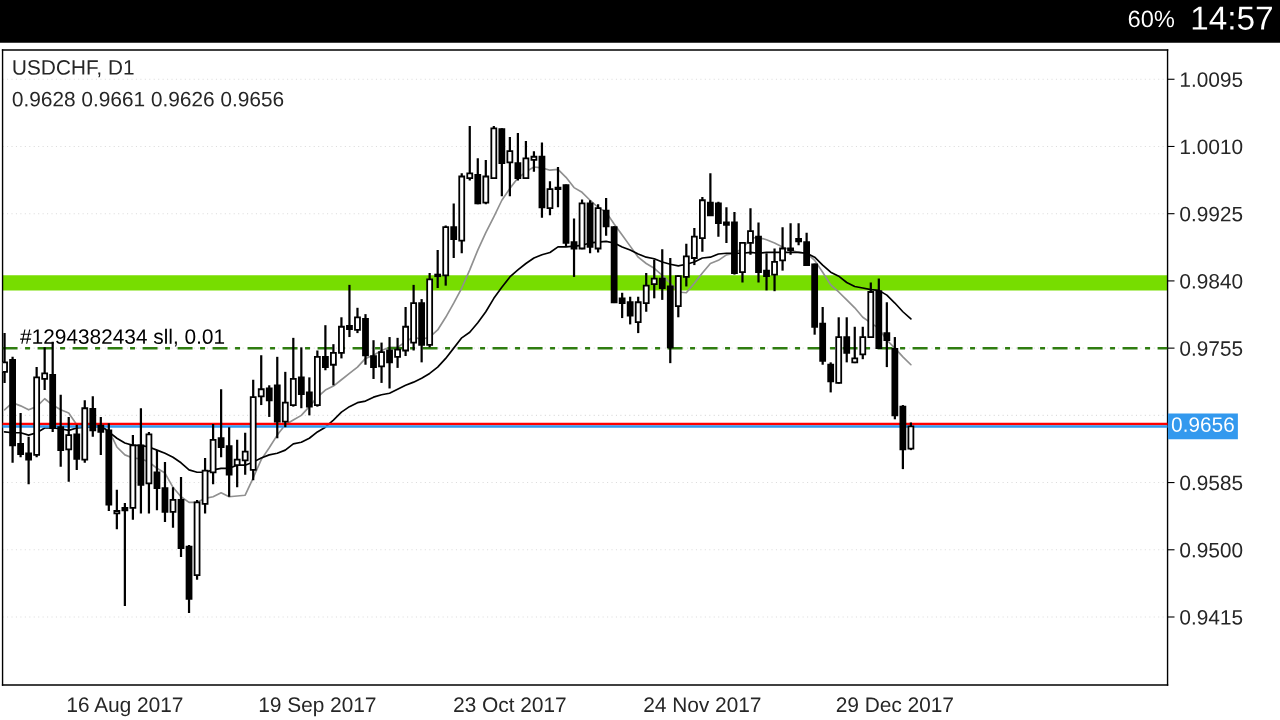  What do you see at coordinates (1151, 19) in the screenshot?
I see `text: 60%` at bounding box center [1151, 19].